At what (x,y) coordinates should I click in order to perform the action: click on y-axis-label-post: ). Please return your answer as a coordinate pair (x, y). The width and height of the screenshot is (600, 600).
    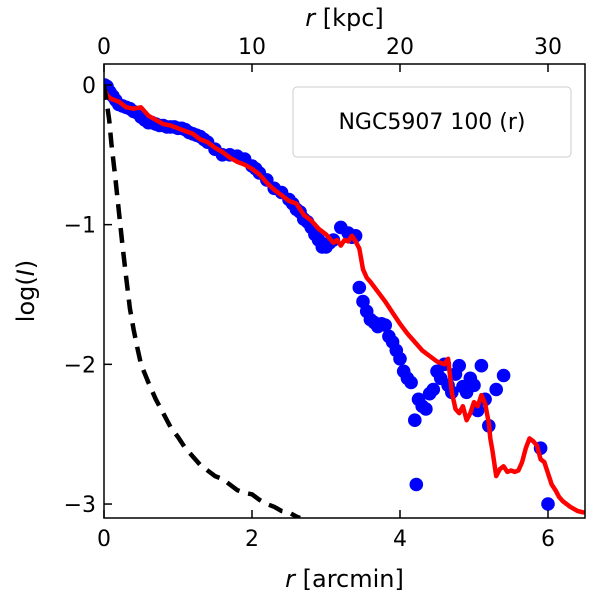
    Looking at the image, I should click on (26, 264).